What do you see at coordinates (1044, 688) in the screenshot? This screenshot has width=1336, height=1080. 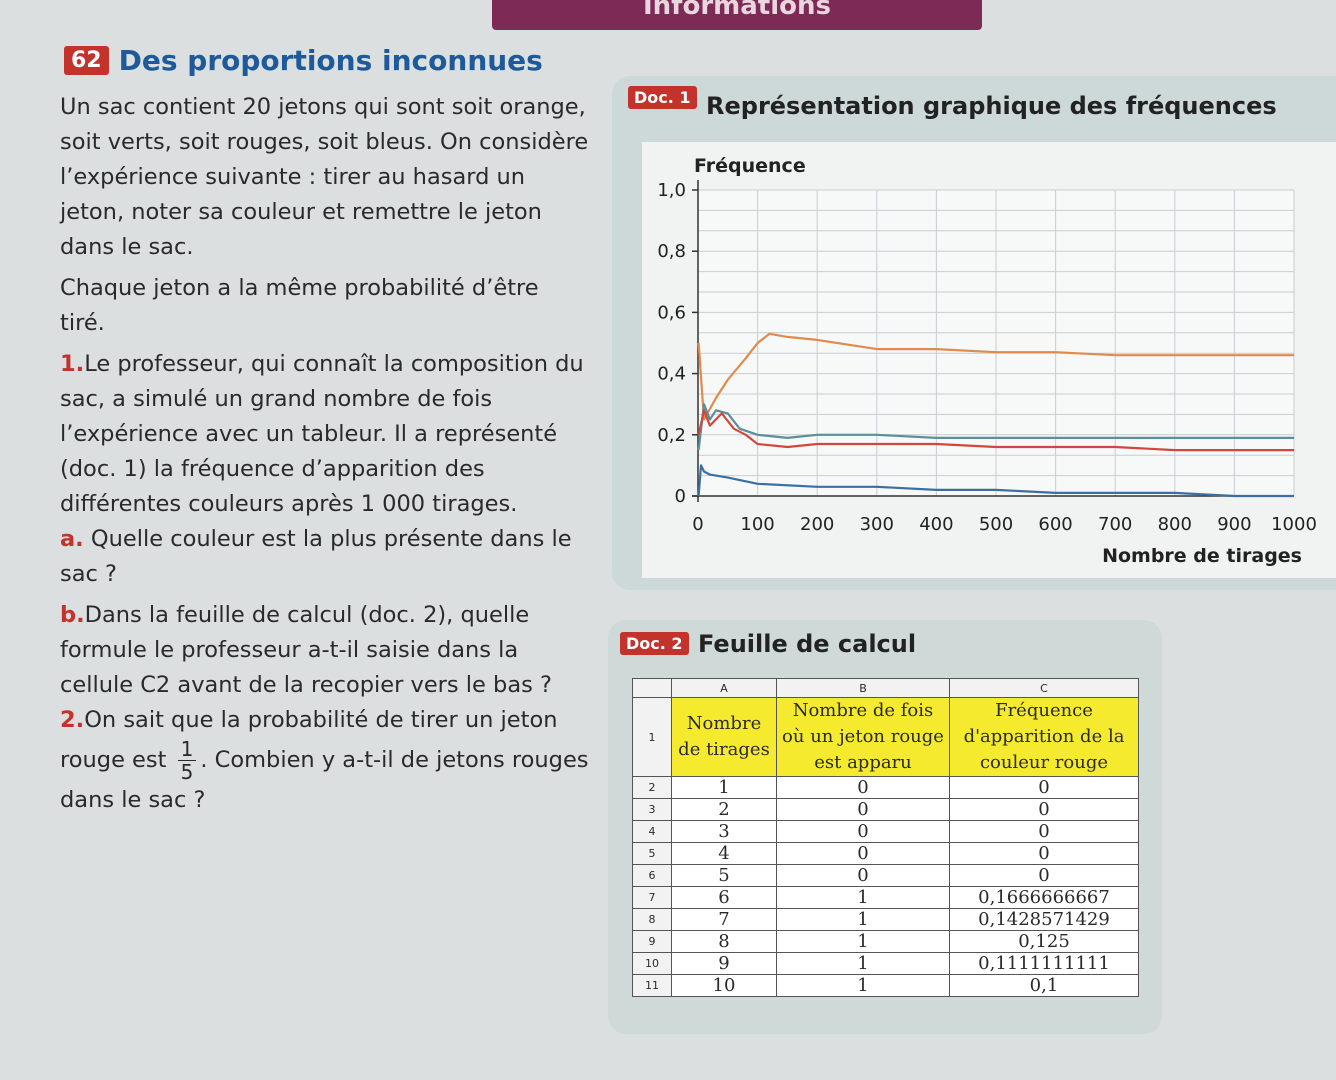 I see `column-letter-c: C` at bounding box center [1044, 688].